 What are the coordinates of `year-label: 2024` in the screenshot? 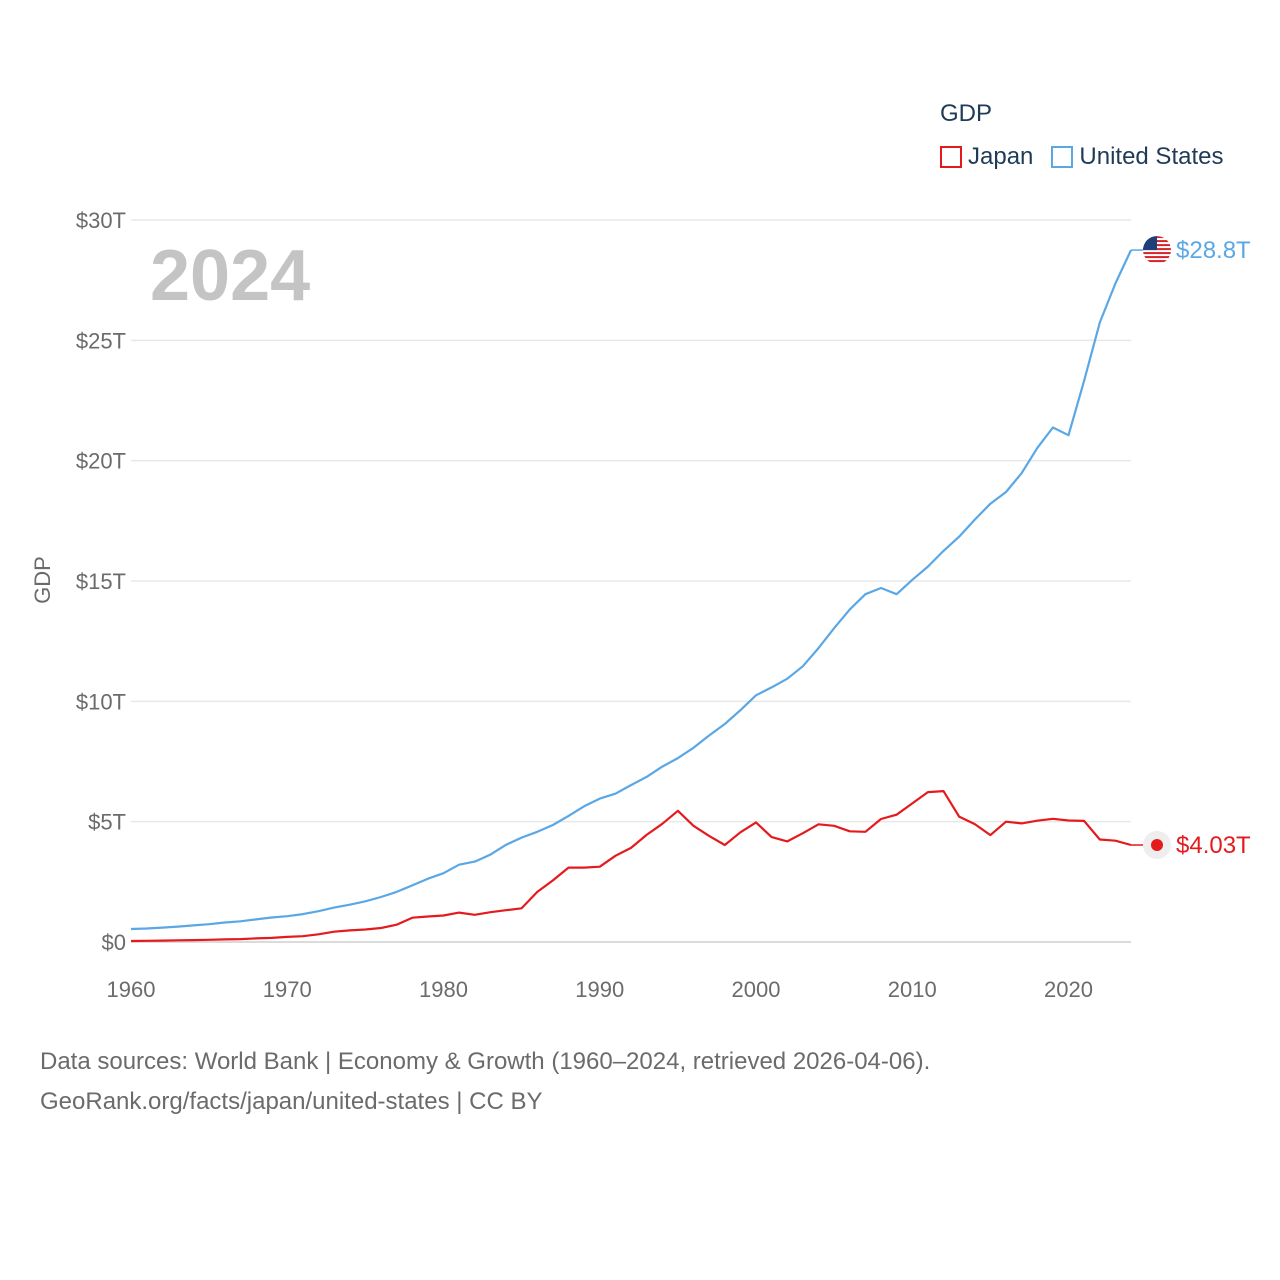 It's located at (230, 276).